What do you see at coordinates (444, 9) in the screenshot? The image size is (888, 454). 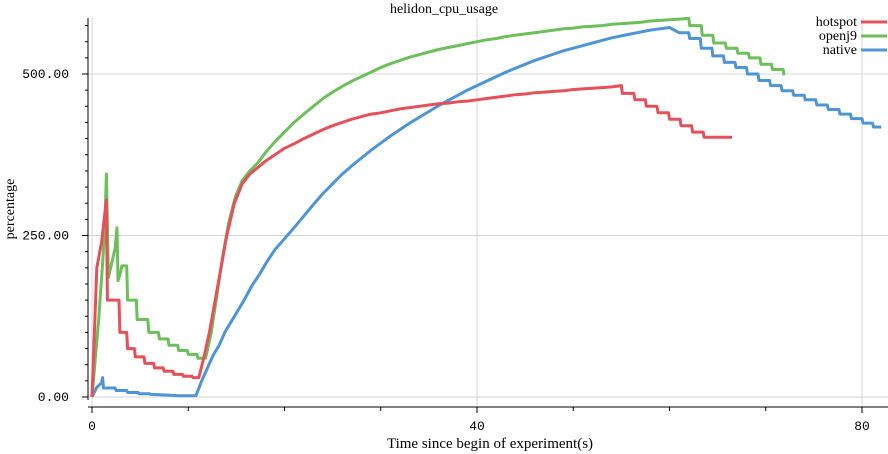 I see `chart-title: helidon_cpu_usage` at bounding box center [444, 9].